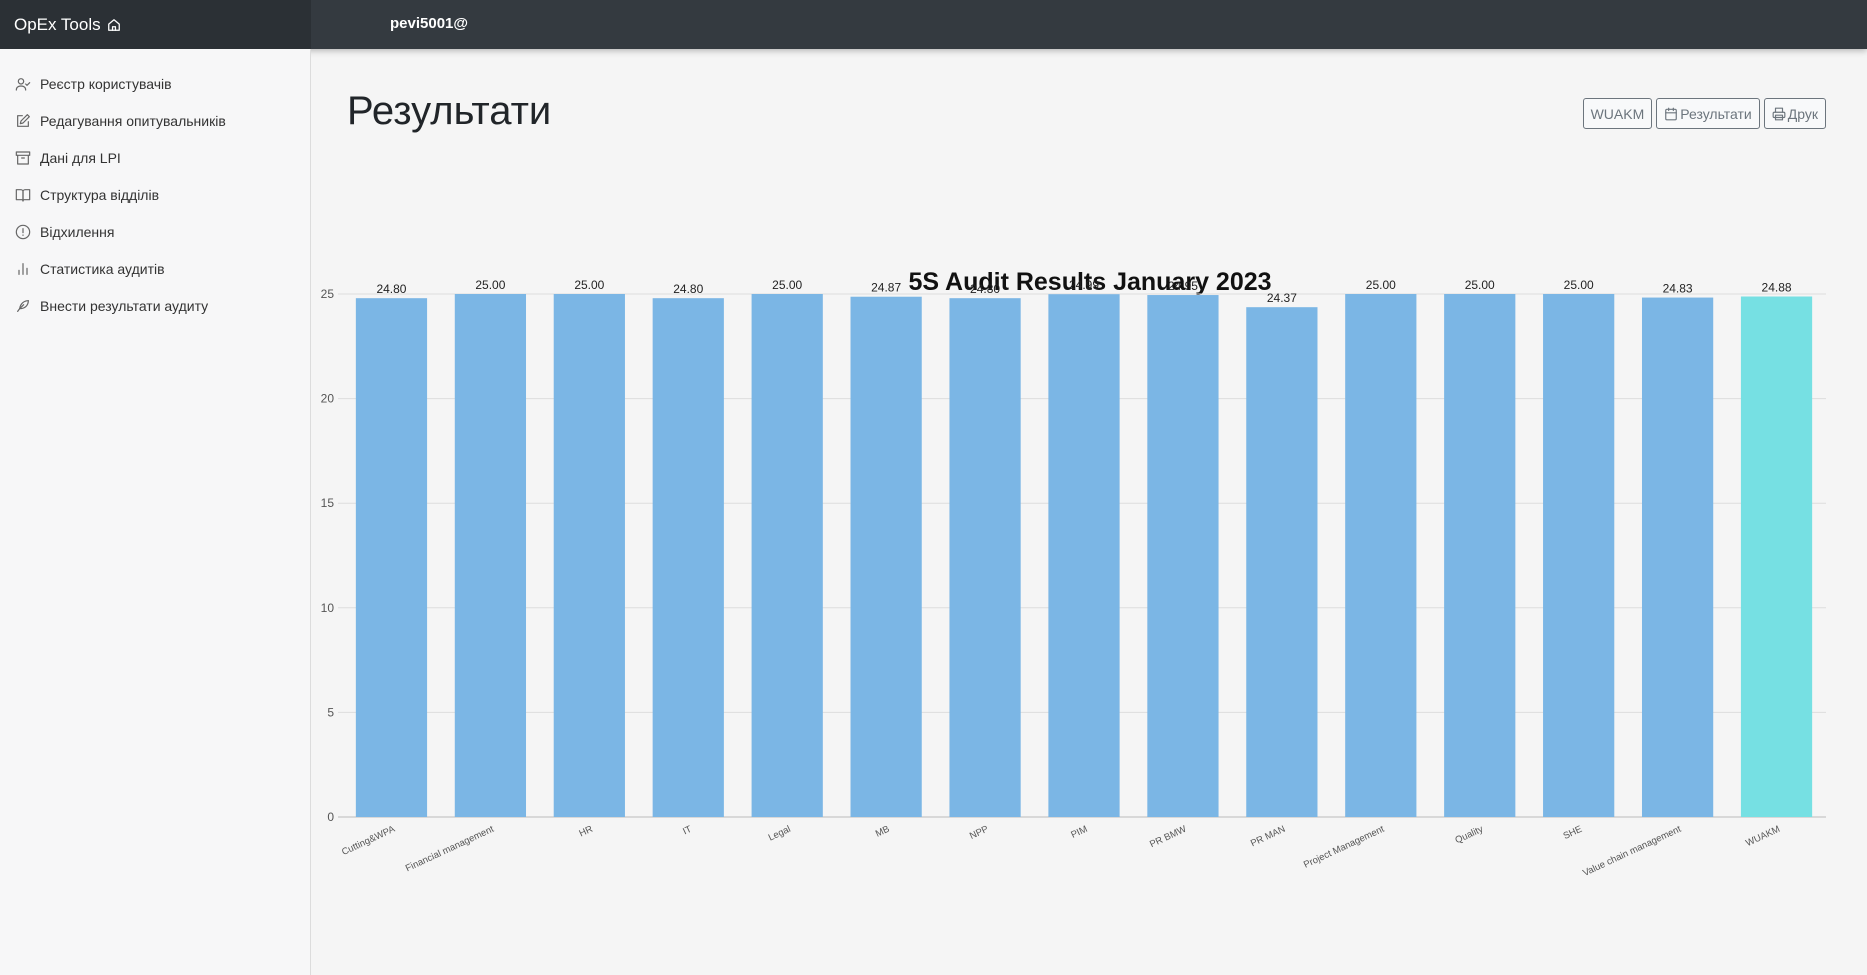  Describe the element at coordinates (114, 25) in the screenshot. I see `home-icon` at that location.